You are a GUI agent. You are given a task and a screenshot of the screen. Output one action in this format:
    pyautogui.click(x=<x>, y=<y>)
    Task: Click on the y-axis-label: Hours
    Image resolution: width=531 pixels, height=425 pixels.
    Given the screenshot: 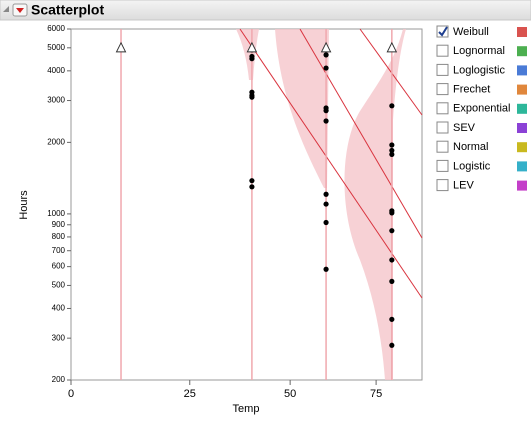 What is the action you would take?
    pyautogui.click(x=24, y=205)
    